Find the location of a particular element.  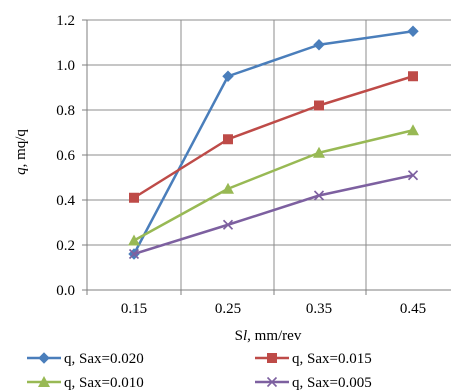

y-tick-label: 1.0 is located at coordinates (65, 66).